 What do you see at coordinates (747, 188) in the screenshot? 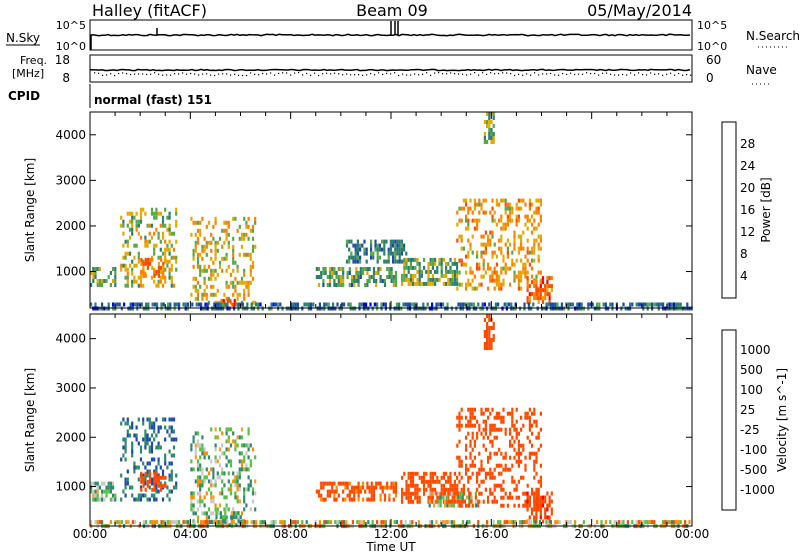
I see `colorbar-tick-label: 20` at bounding box center [747, 188].